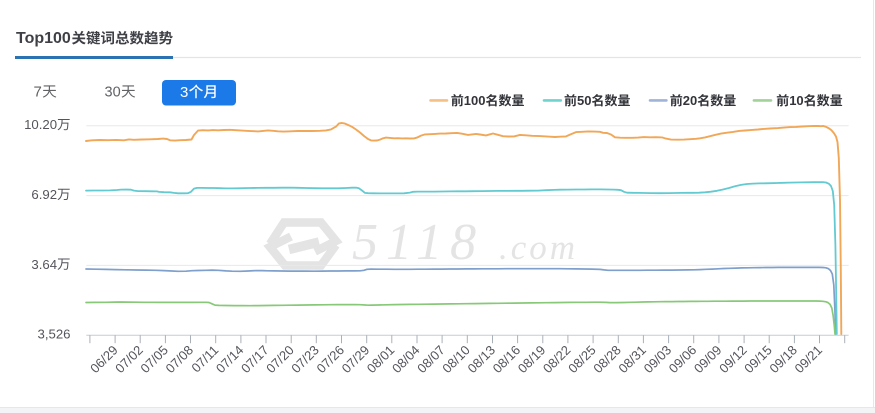 The width and height of the screenshot is (875, 413). What do you see at coordinates (418, 242) in the screenshot?
I see `svg-text: 5118` at bounding box center [418, 242].